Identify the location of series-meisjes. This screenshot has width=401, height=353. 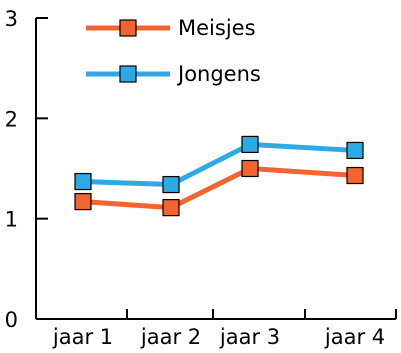
(219, 188).